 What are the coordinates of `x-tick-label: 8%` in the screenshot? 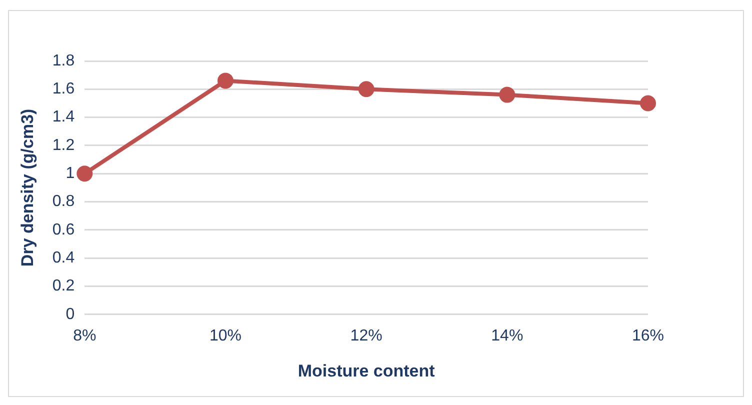 It's located at (84, 335).